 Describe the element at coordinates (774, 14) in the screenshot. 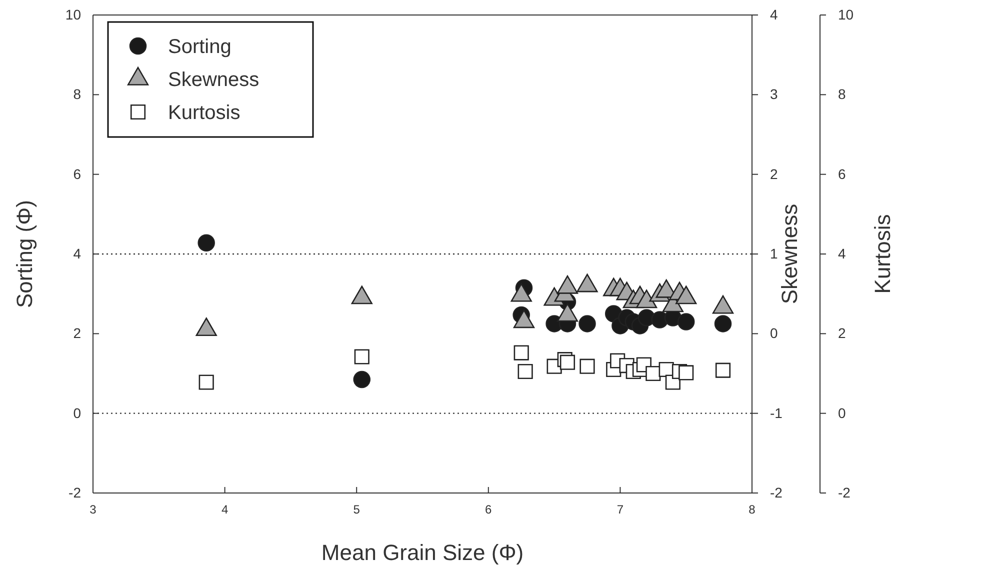

I see `y2-tick-label: 4` at that location.